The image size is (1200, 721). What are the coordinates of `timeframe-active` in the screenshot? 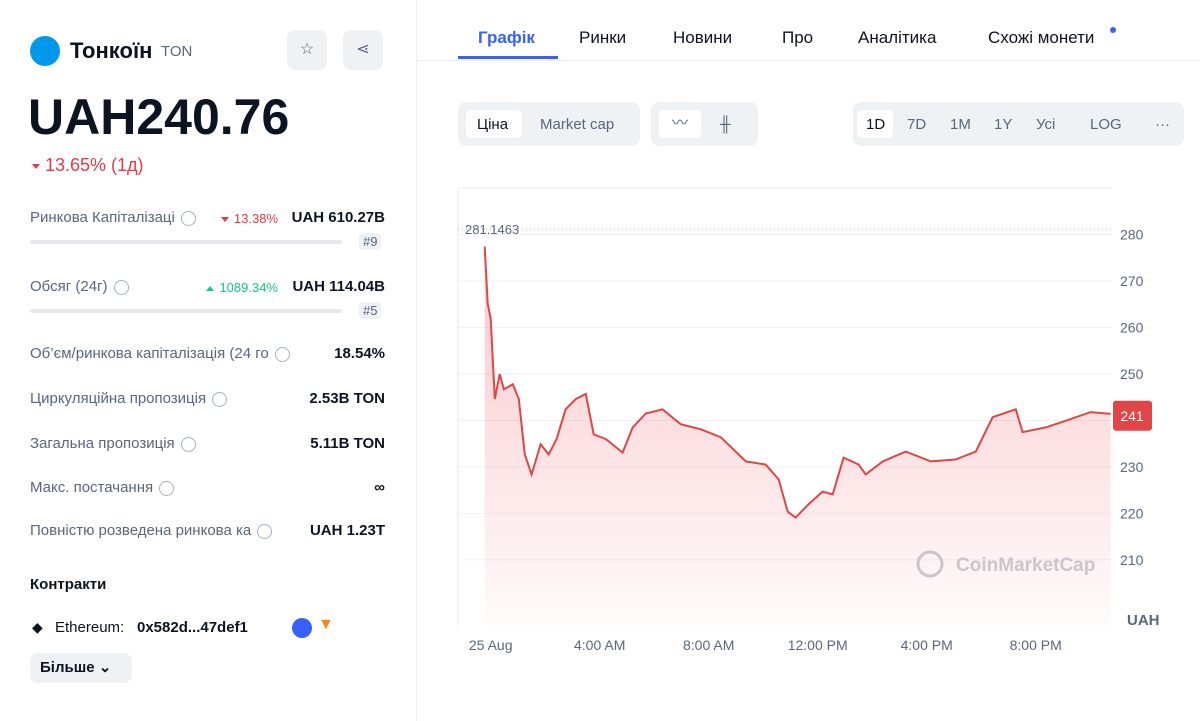 It's located at (875, 124).